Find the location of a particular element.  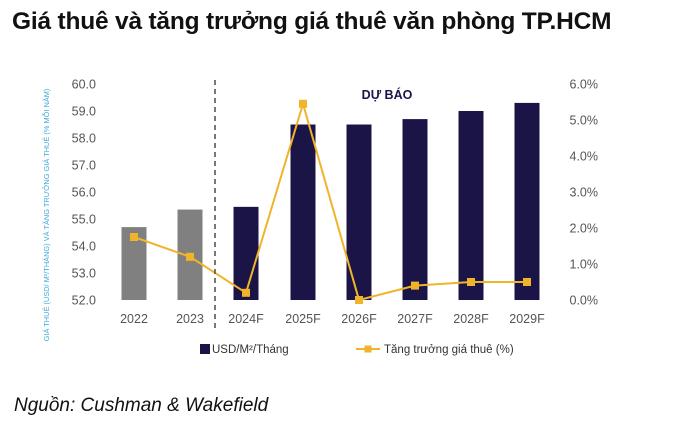

y-right-tick: 2.0% is located at coordinates (584, 229).